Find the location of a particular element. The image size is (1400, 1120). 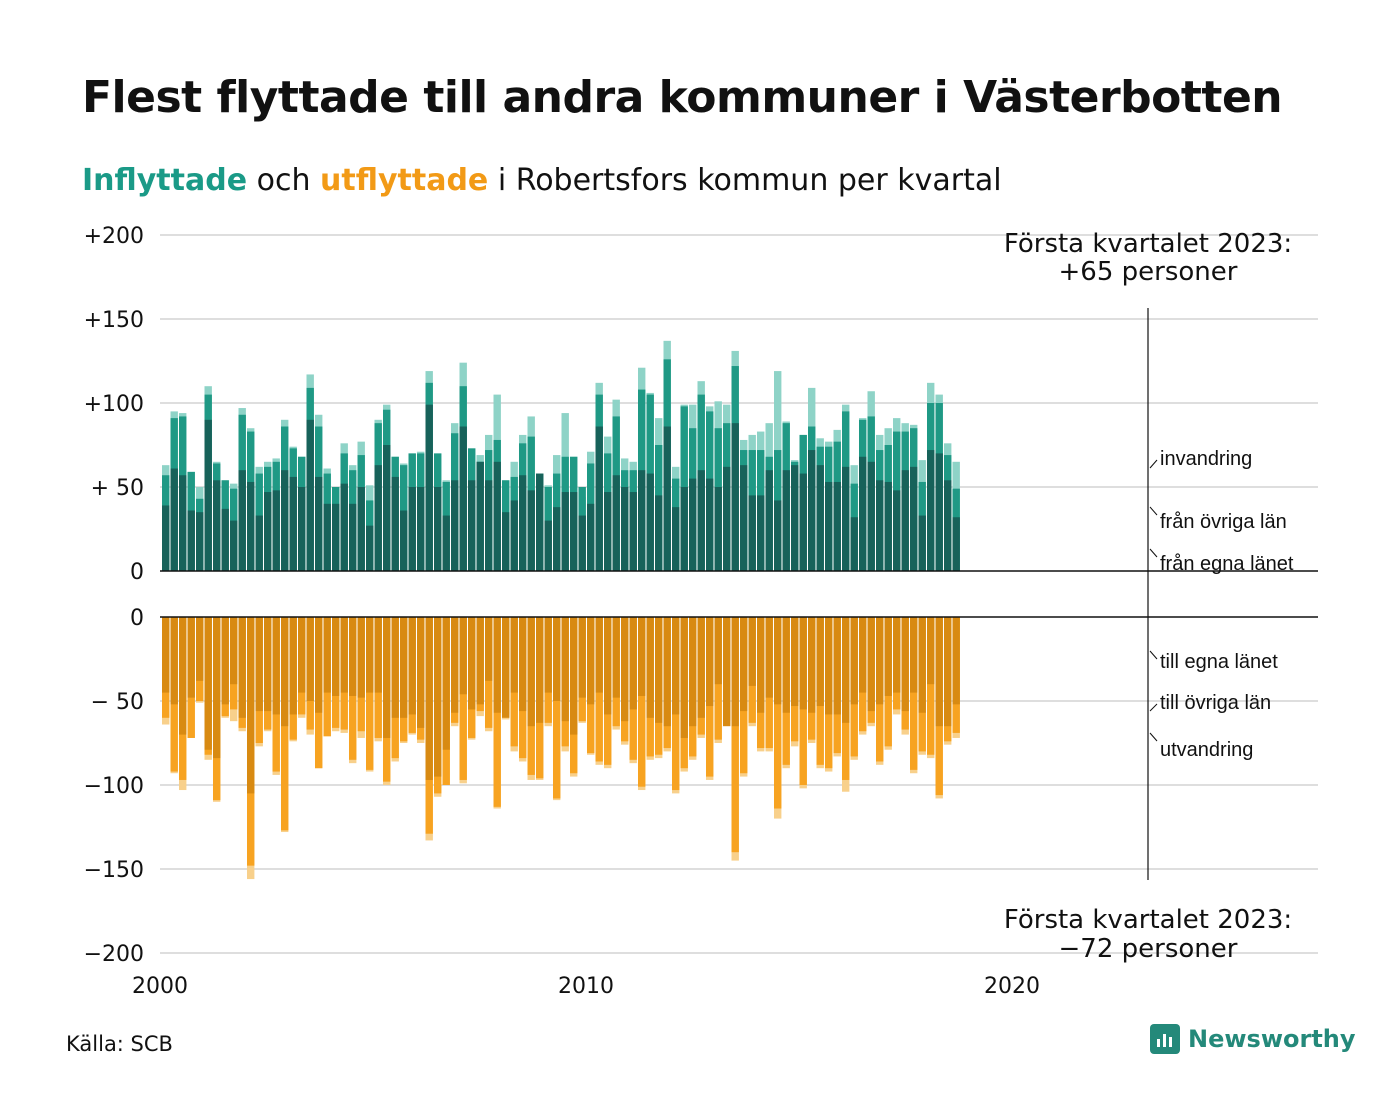

subtitle-rest: i Robertsfors kommun per kvartal is located at coordinates (749, 180).